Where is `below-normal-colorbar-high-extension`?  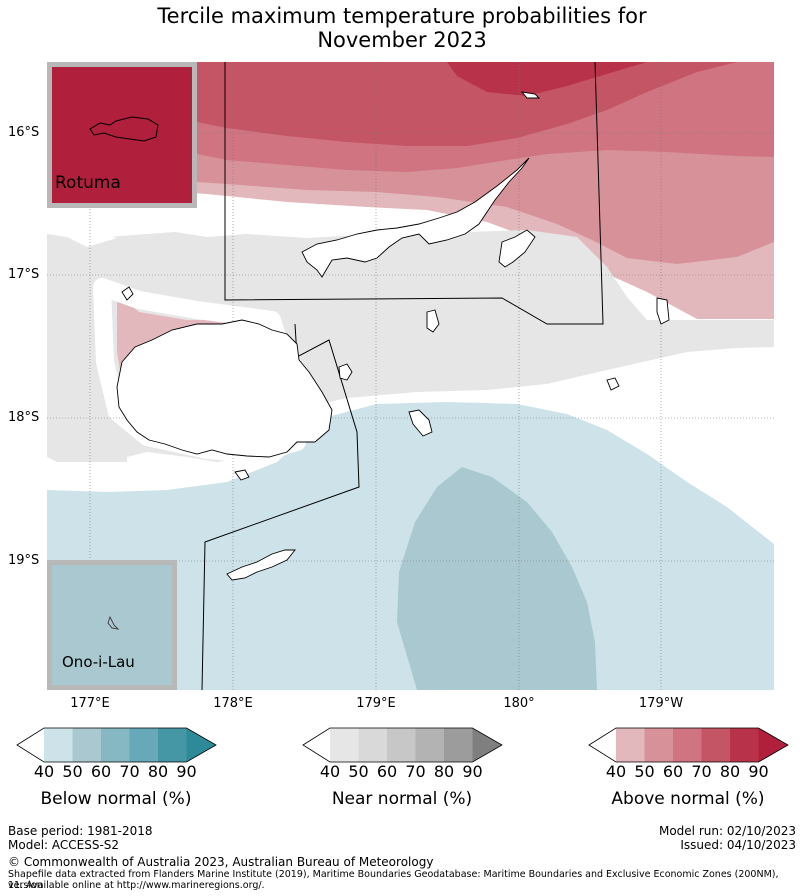 below-normal-colorbar-high-extension is located at coordinates (201, 745).